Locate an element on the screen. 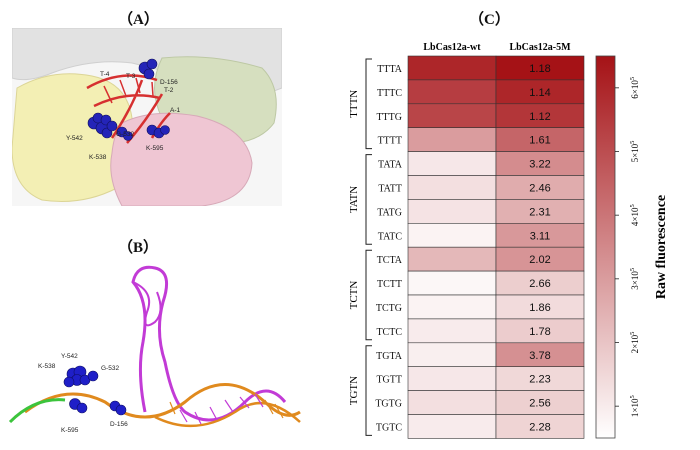 Image resolution: width=700 pixels, height=450 pixels. cell-value-label: 1.18 is located at coordinates (539, 69).